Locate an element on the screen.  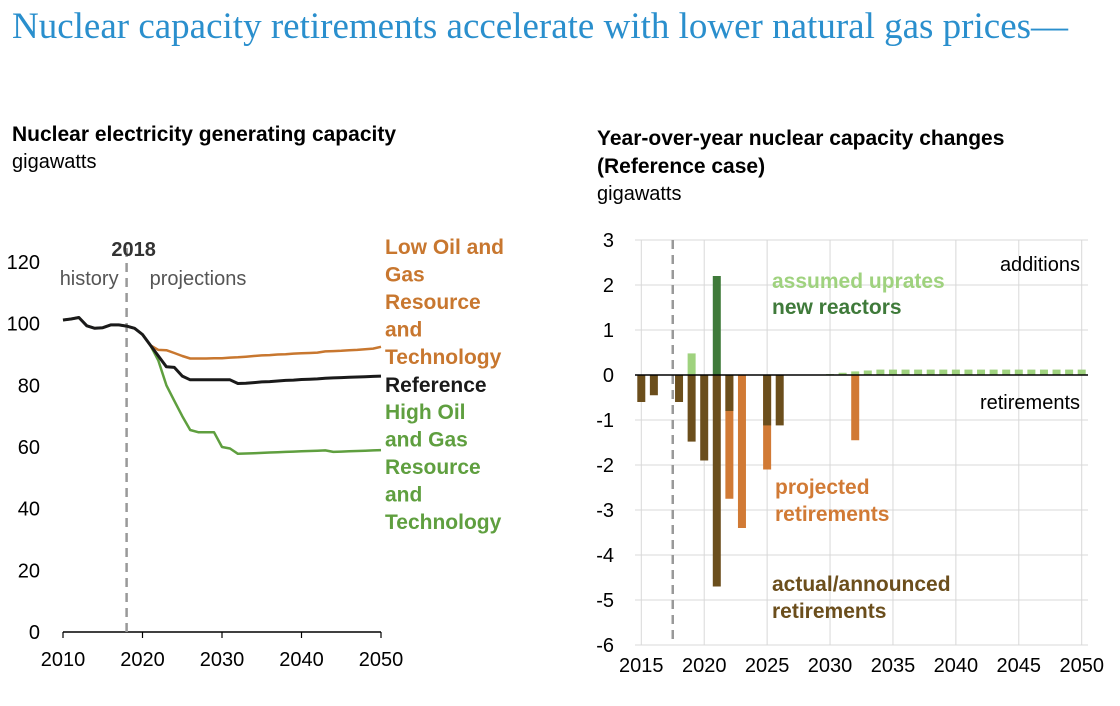
legend-label-new_reactors: new reactors is located at coordinates (837, 307).